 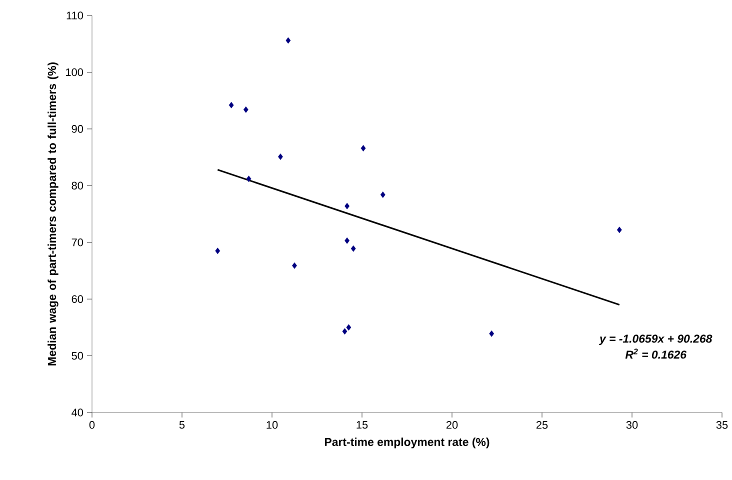 I want to click on x-tick-label: 5, so click(x=182, y=425).